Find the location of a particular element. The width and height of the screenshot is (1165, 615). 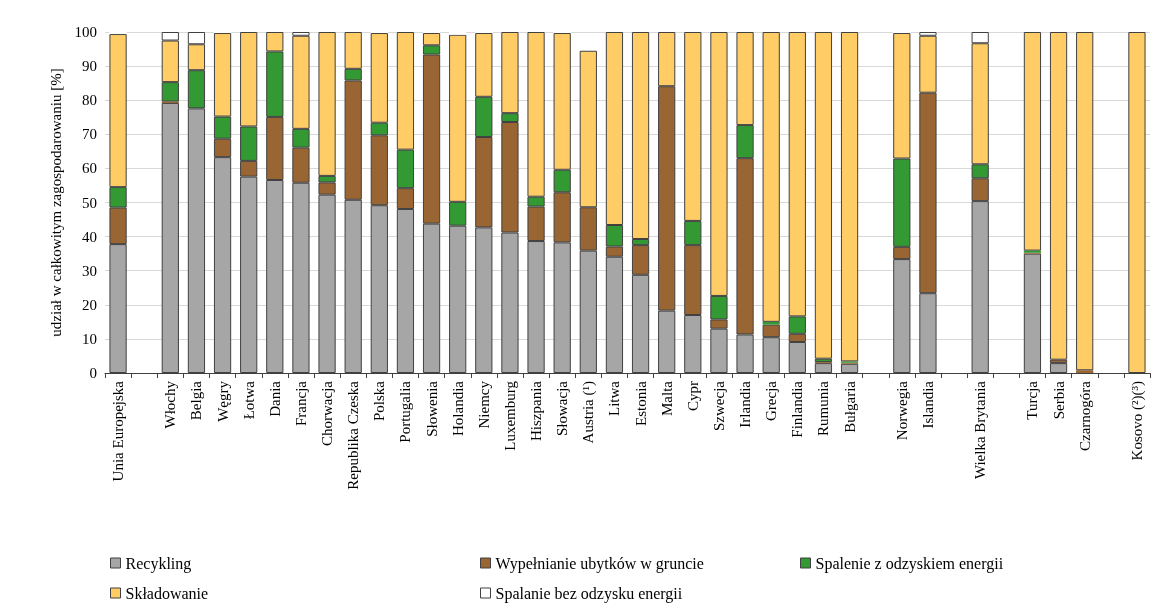

y-tick-label: 90 is located at coordinates (89, 66).